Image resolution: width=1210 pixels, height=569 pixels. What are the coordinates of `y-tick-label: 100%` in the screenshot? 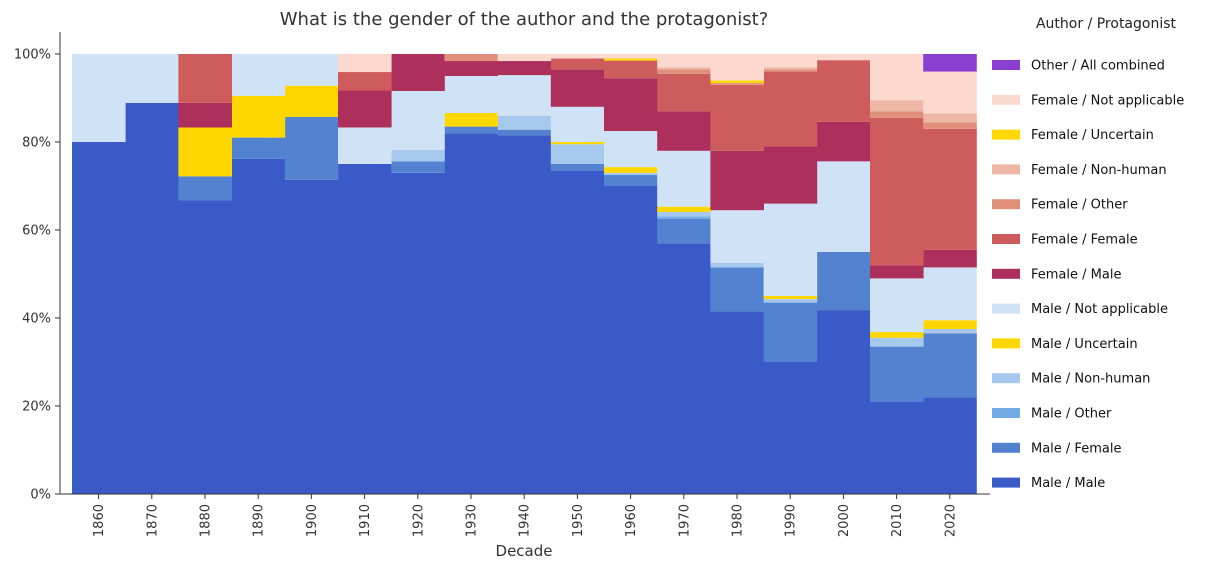 It's located at (32, 55).